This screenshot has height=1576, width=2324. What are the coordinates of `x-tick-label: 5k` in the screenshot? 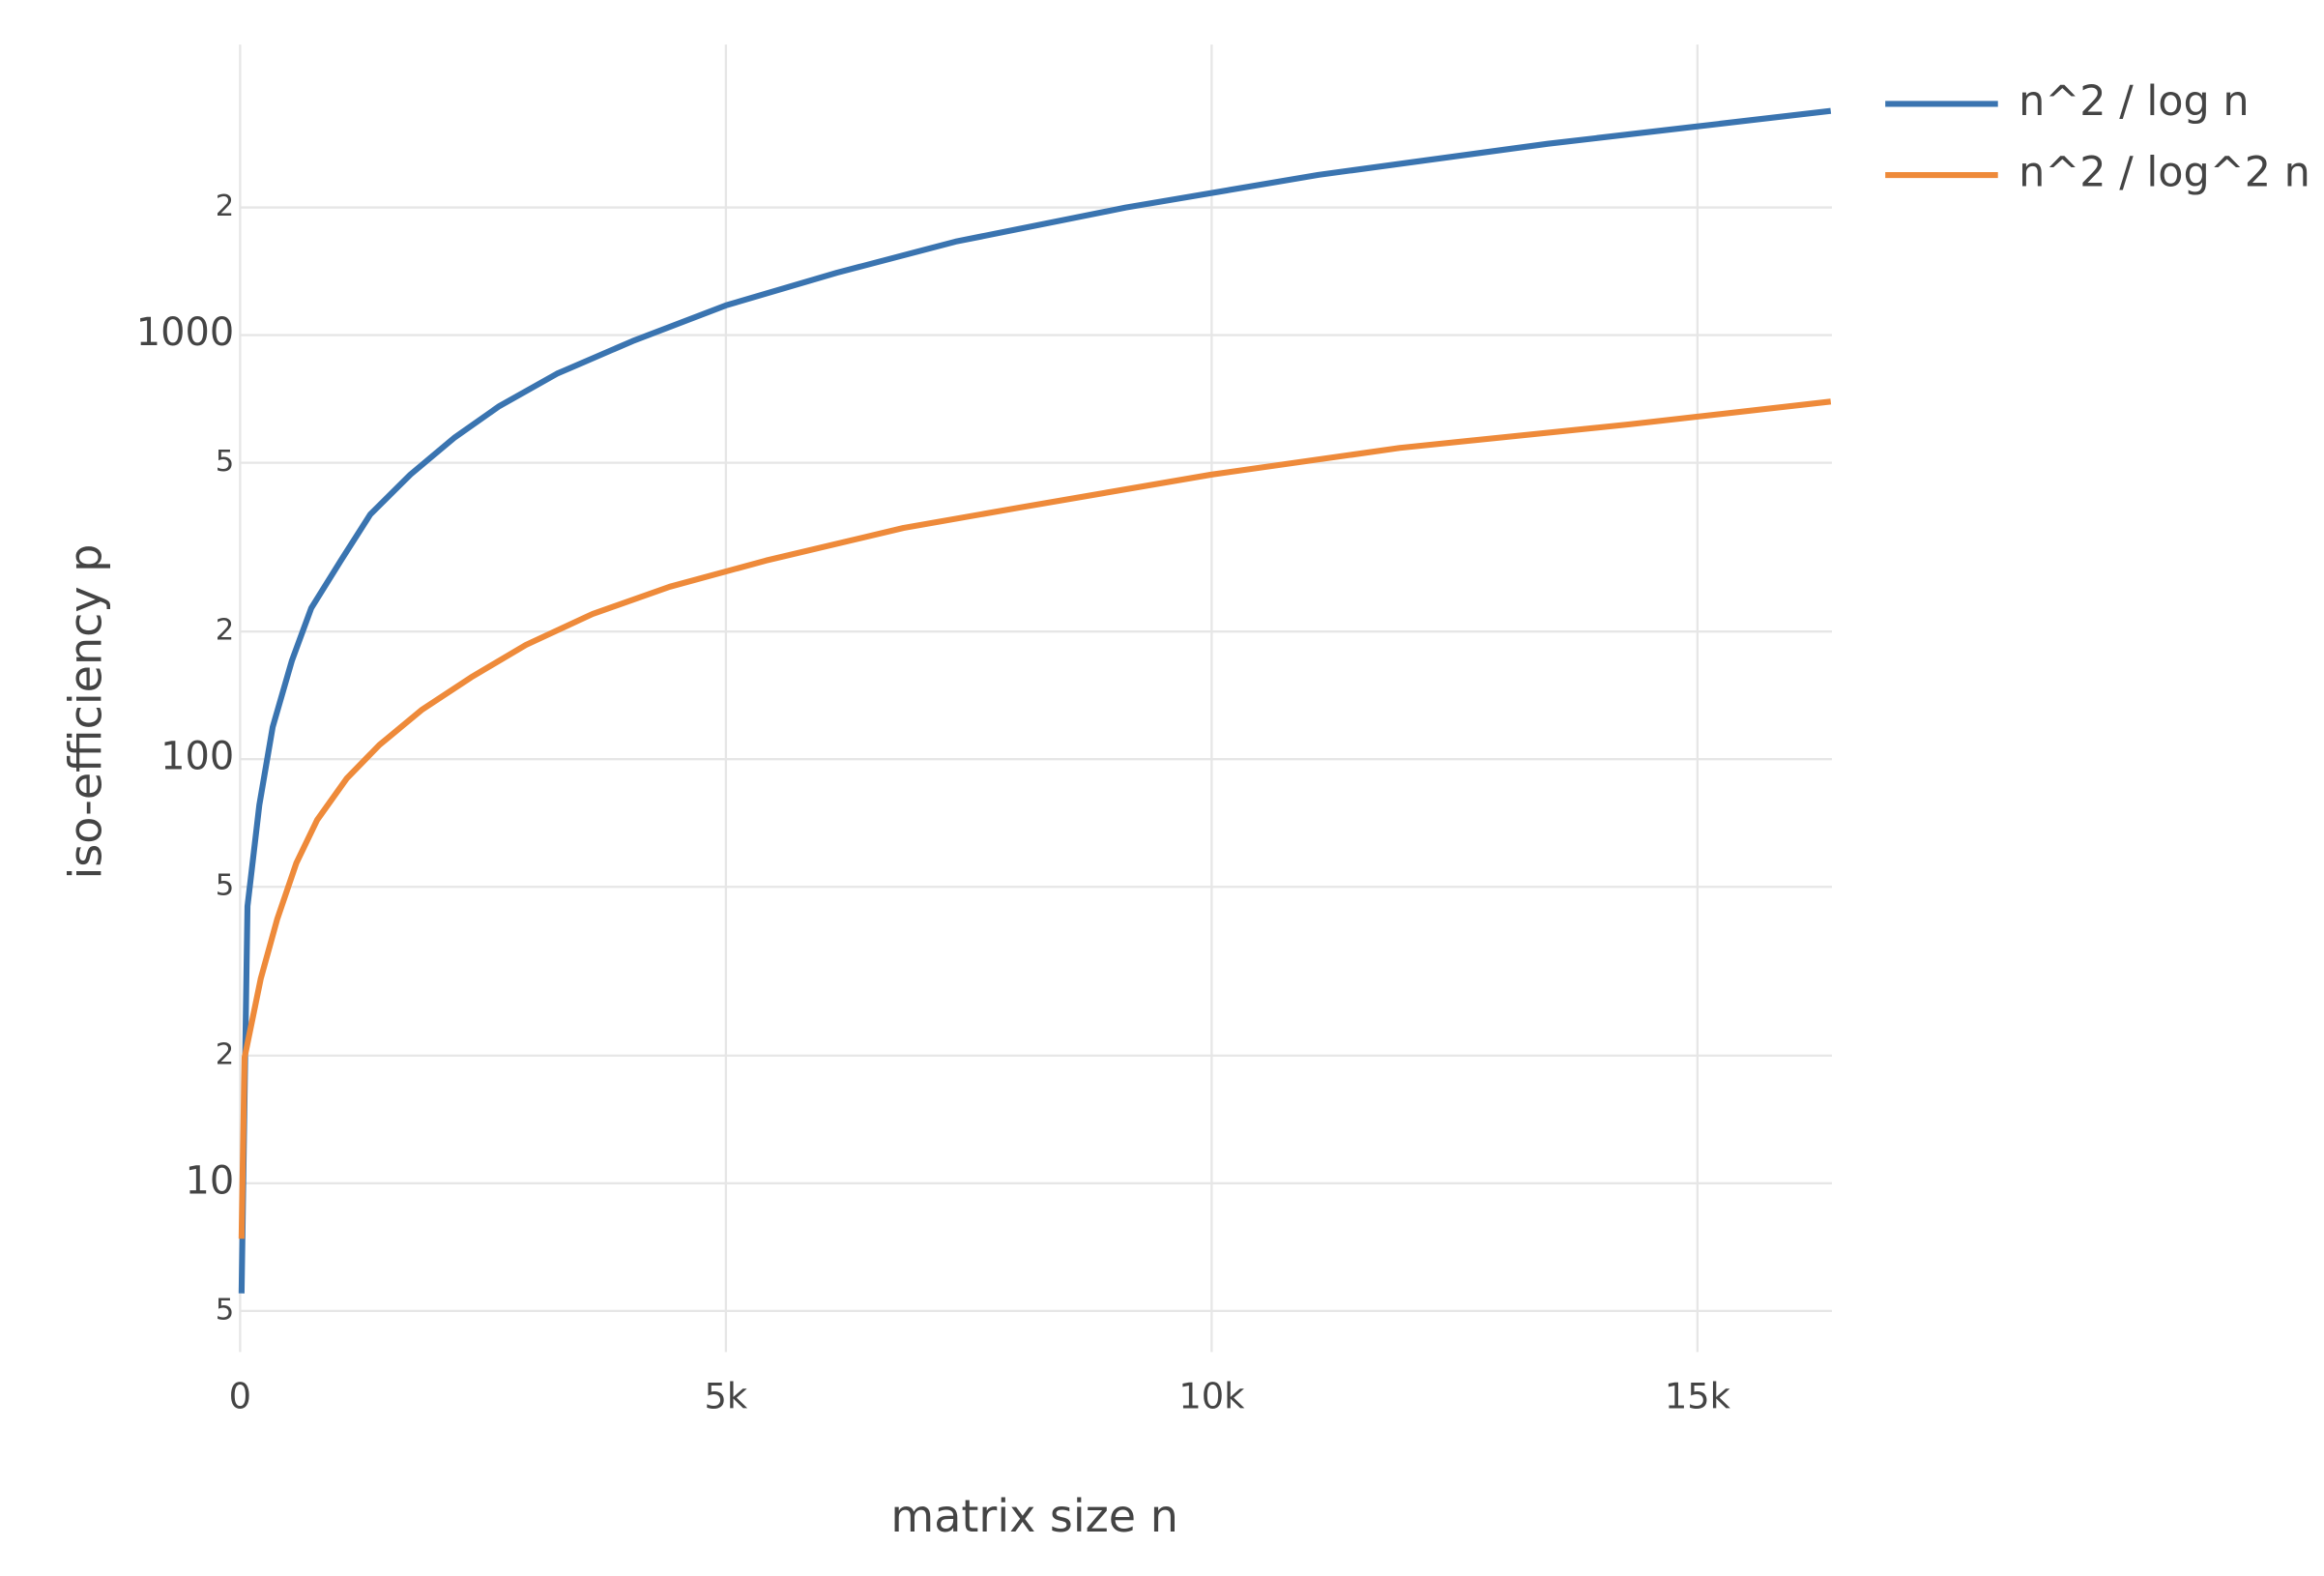 It's located at (726, 1395).